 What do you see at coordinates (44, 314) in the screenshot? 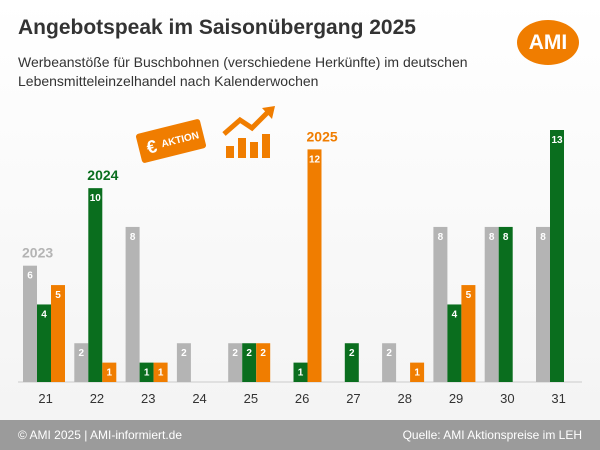
I see `data-label-2024-kw21: 4` at bounding box center [44, 314].